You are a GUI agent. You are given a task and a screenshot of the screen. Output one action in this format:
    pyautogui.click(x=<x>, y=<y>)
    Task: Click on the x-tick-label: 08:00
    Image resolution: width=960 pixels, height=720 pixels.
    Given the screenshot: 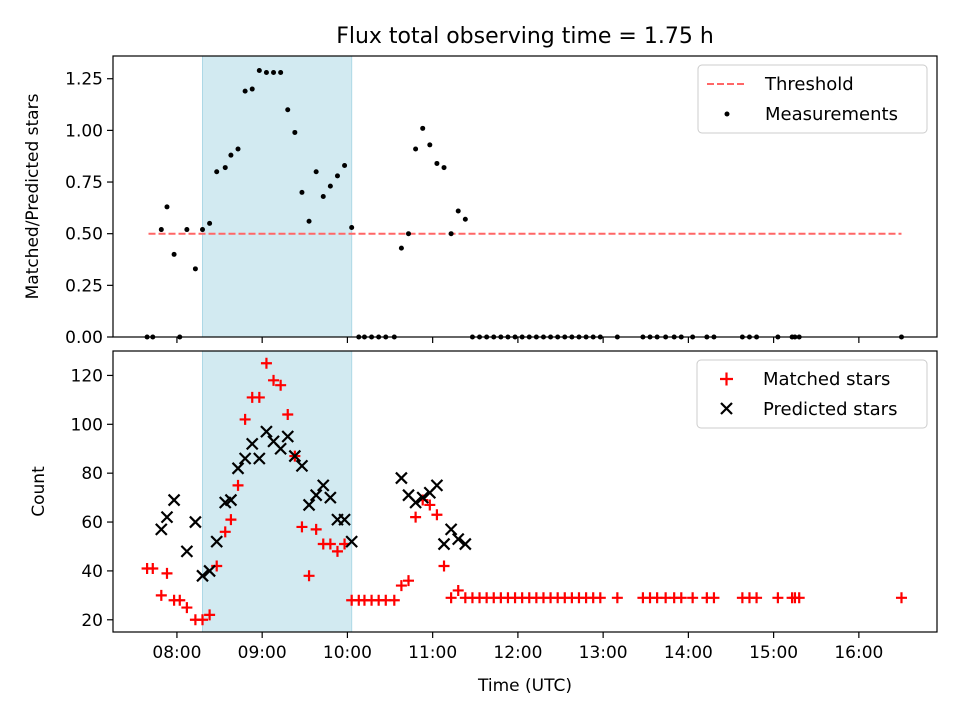 What is the action you would take?
    pyautogui.click(x=176, y=653)
    